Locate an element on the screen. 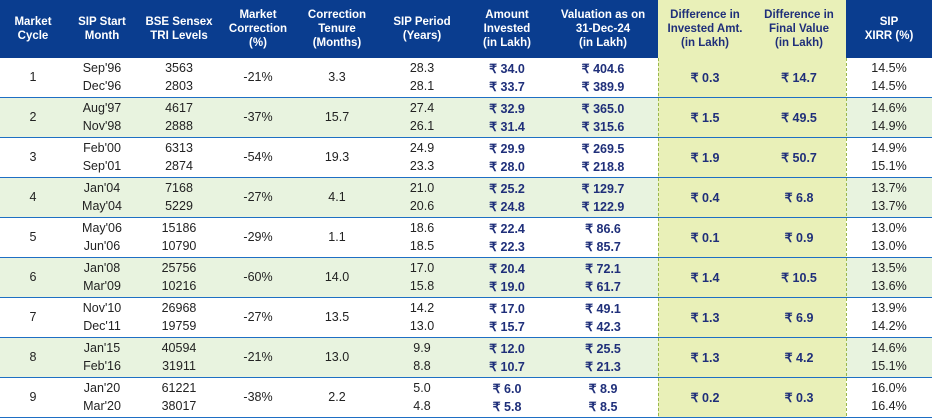 Image resolution: width=932 pixels, height=418 pixels. tri-level-1: 40594 is located at coordinates (179, 348).